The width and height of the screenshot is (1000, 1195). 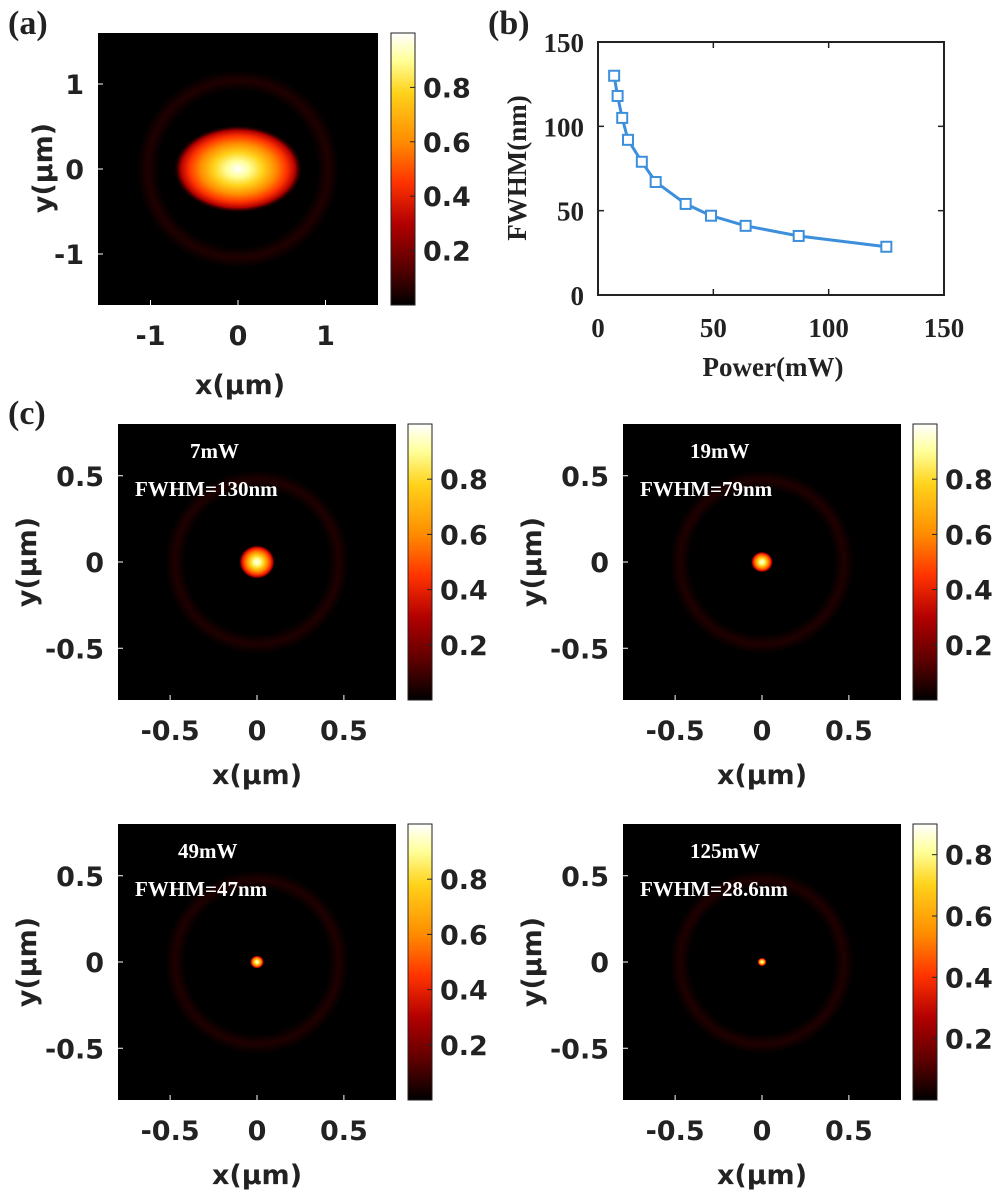 I want to click on heatmap-c3-annotation-fwhm: FWHM=47nm, so click(x=201, y=889).